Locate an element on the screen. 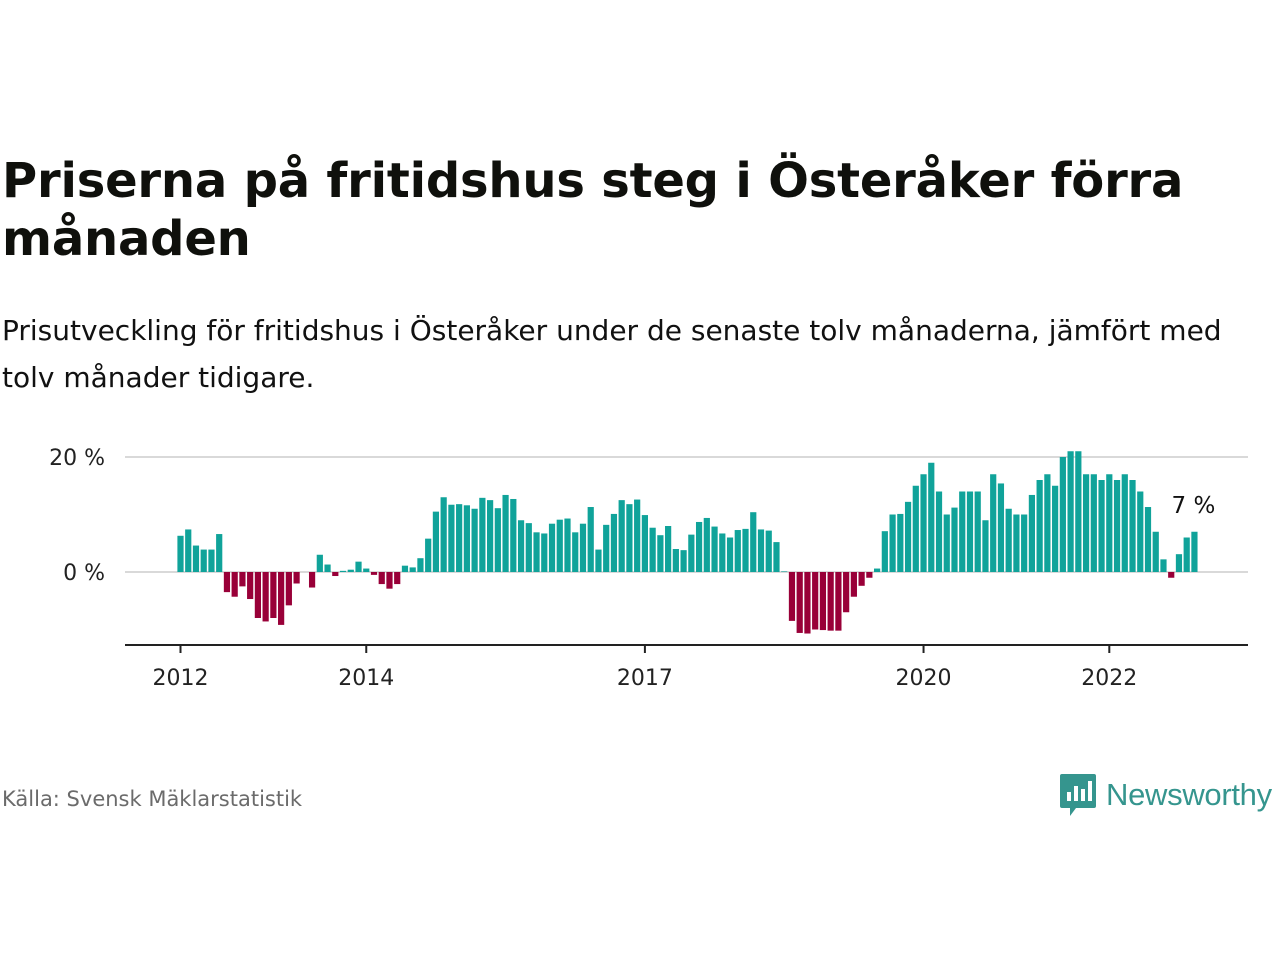 This screenshot has width=1280, height=960. x-tick-label: 2020 is located at coordinates (924, 678).